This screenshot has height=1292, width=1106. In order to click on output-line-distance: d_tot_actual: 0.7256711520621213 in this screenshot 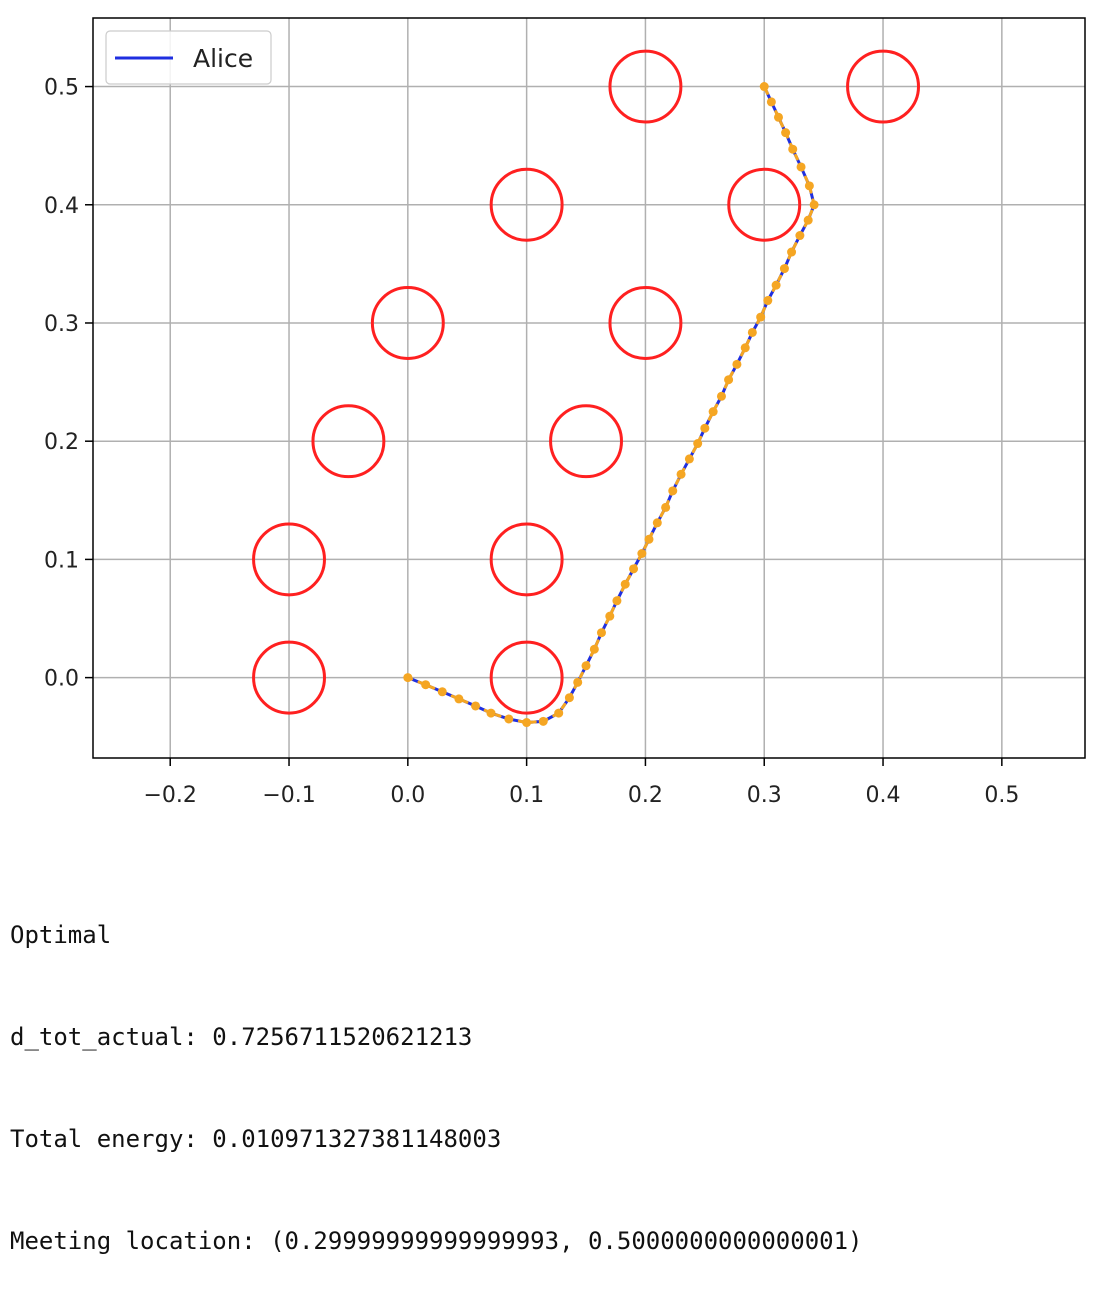, I will do `click(241, 1037)`.